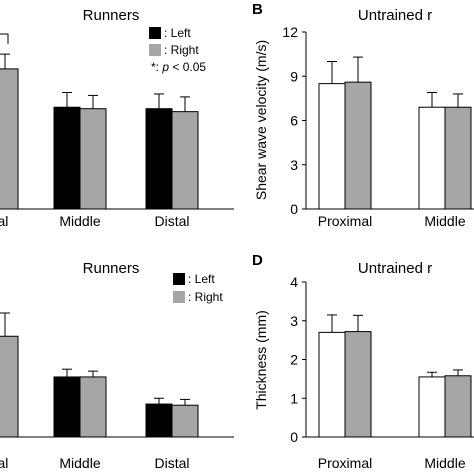 This screenshot has height=474, width=474. I want to click on panel-d-y-label: Thickness (mm), so click(261, 360).